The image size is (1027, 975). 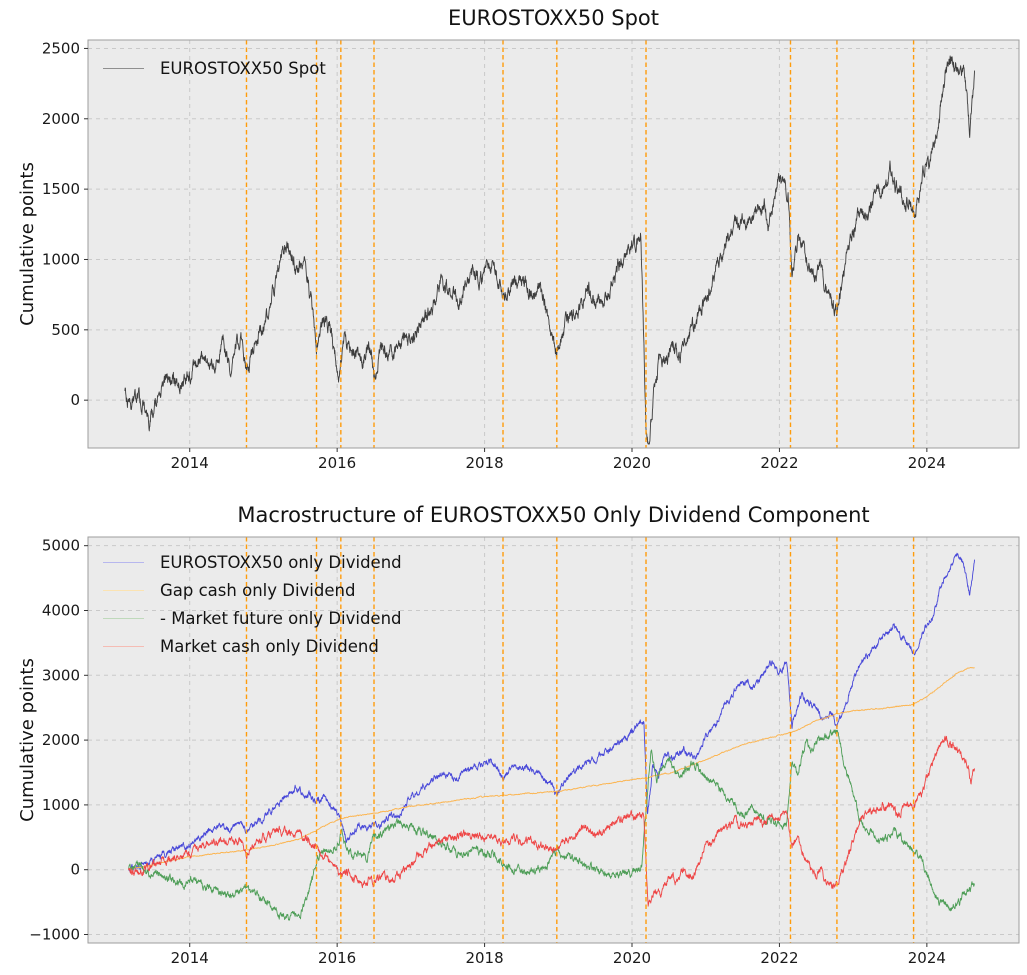 What do you see at coordinates (65, 330) in the screenshot?
I see `svg-text: 500` at bounding box center [65, 330].